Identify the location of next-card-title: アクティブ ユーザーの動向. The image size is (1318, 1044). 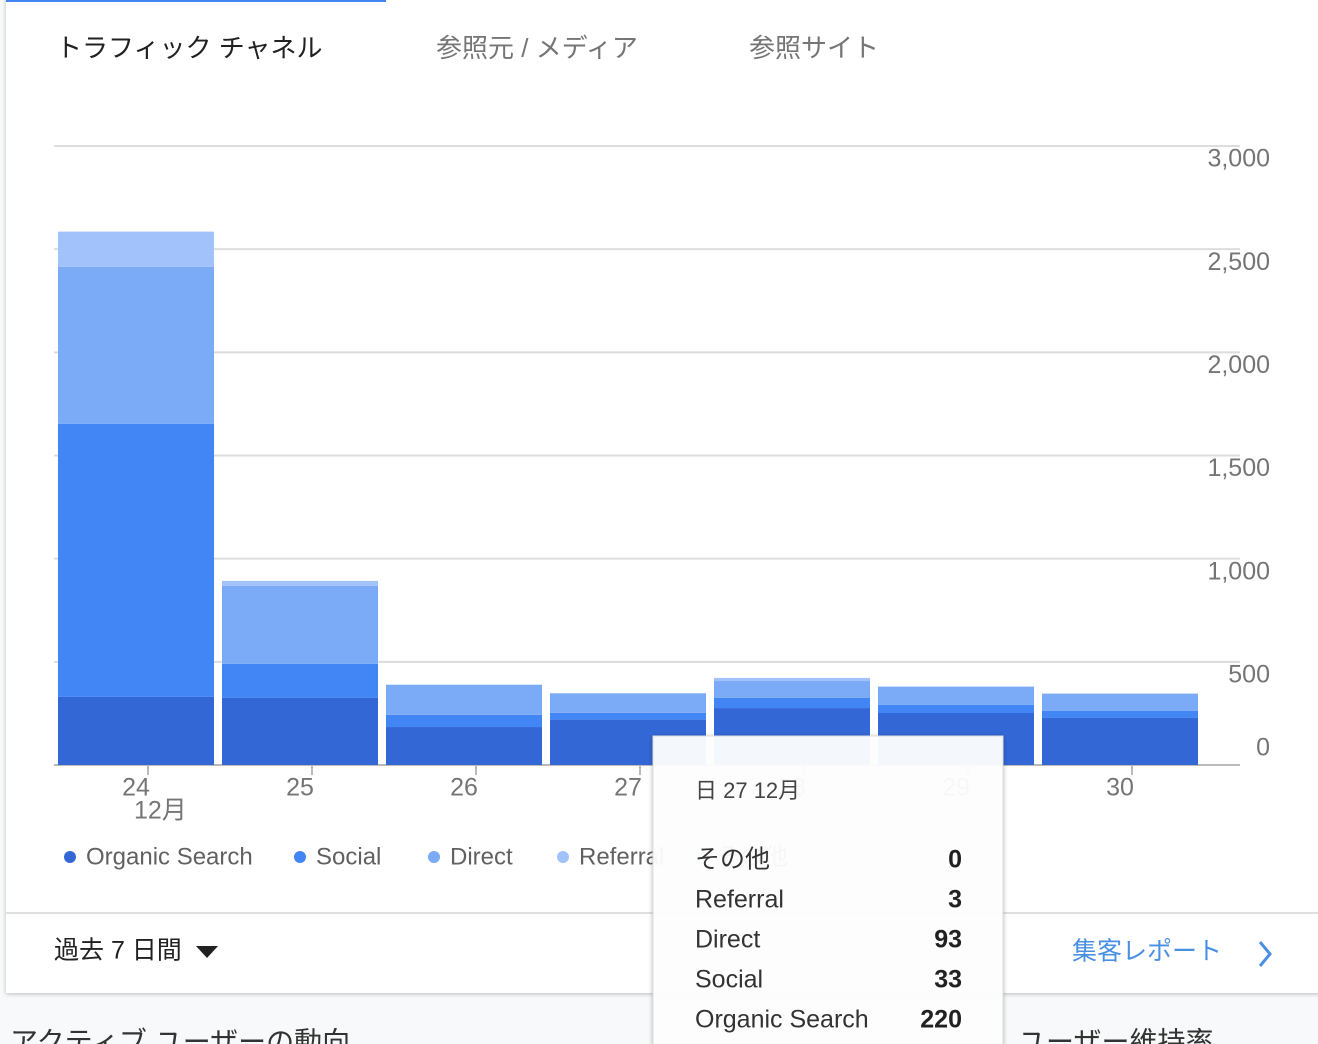
(180, 1035).